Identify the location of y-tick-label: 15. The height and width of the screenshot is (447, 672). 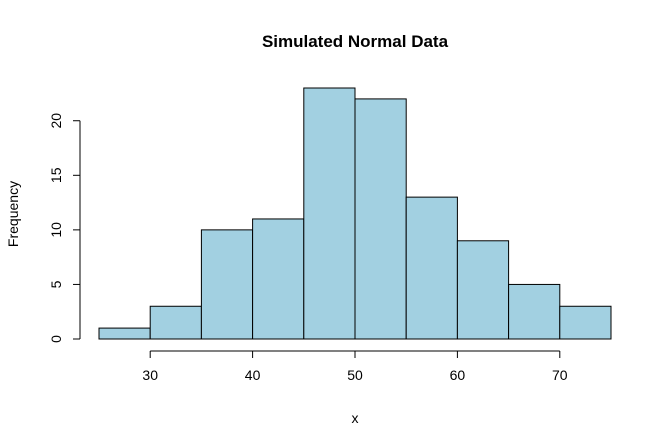
(56, 175).